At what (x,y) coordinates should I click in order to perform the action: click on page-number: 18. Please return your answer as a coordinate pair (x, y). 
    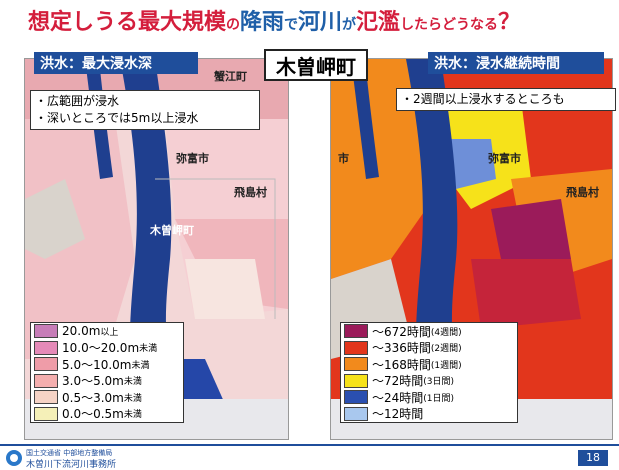
    Looking at the image, I should click on (593, 458).